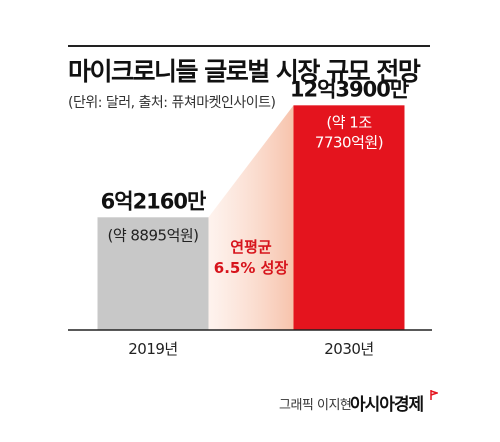 The width and height of the screenshot is (500, 442). Describe the element at coordinates (349, 142) in the screenshot. I see `converted-label-2030-line2: 7730억원)` at that location.